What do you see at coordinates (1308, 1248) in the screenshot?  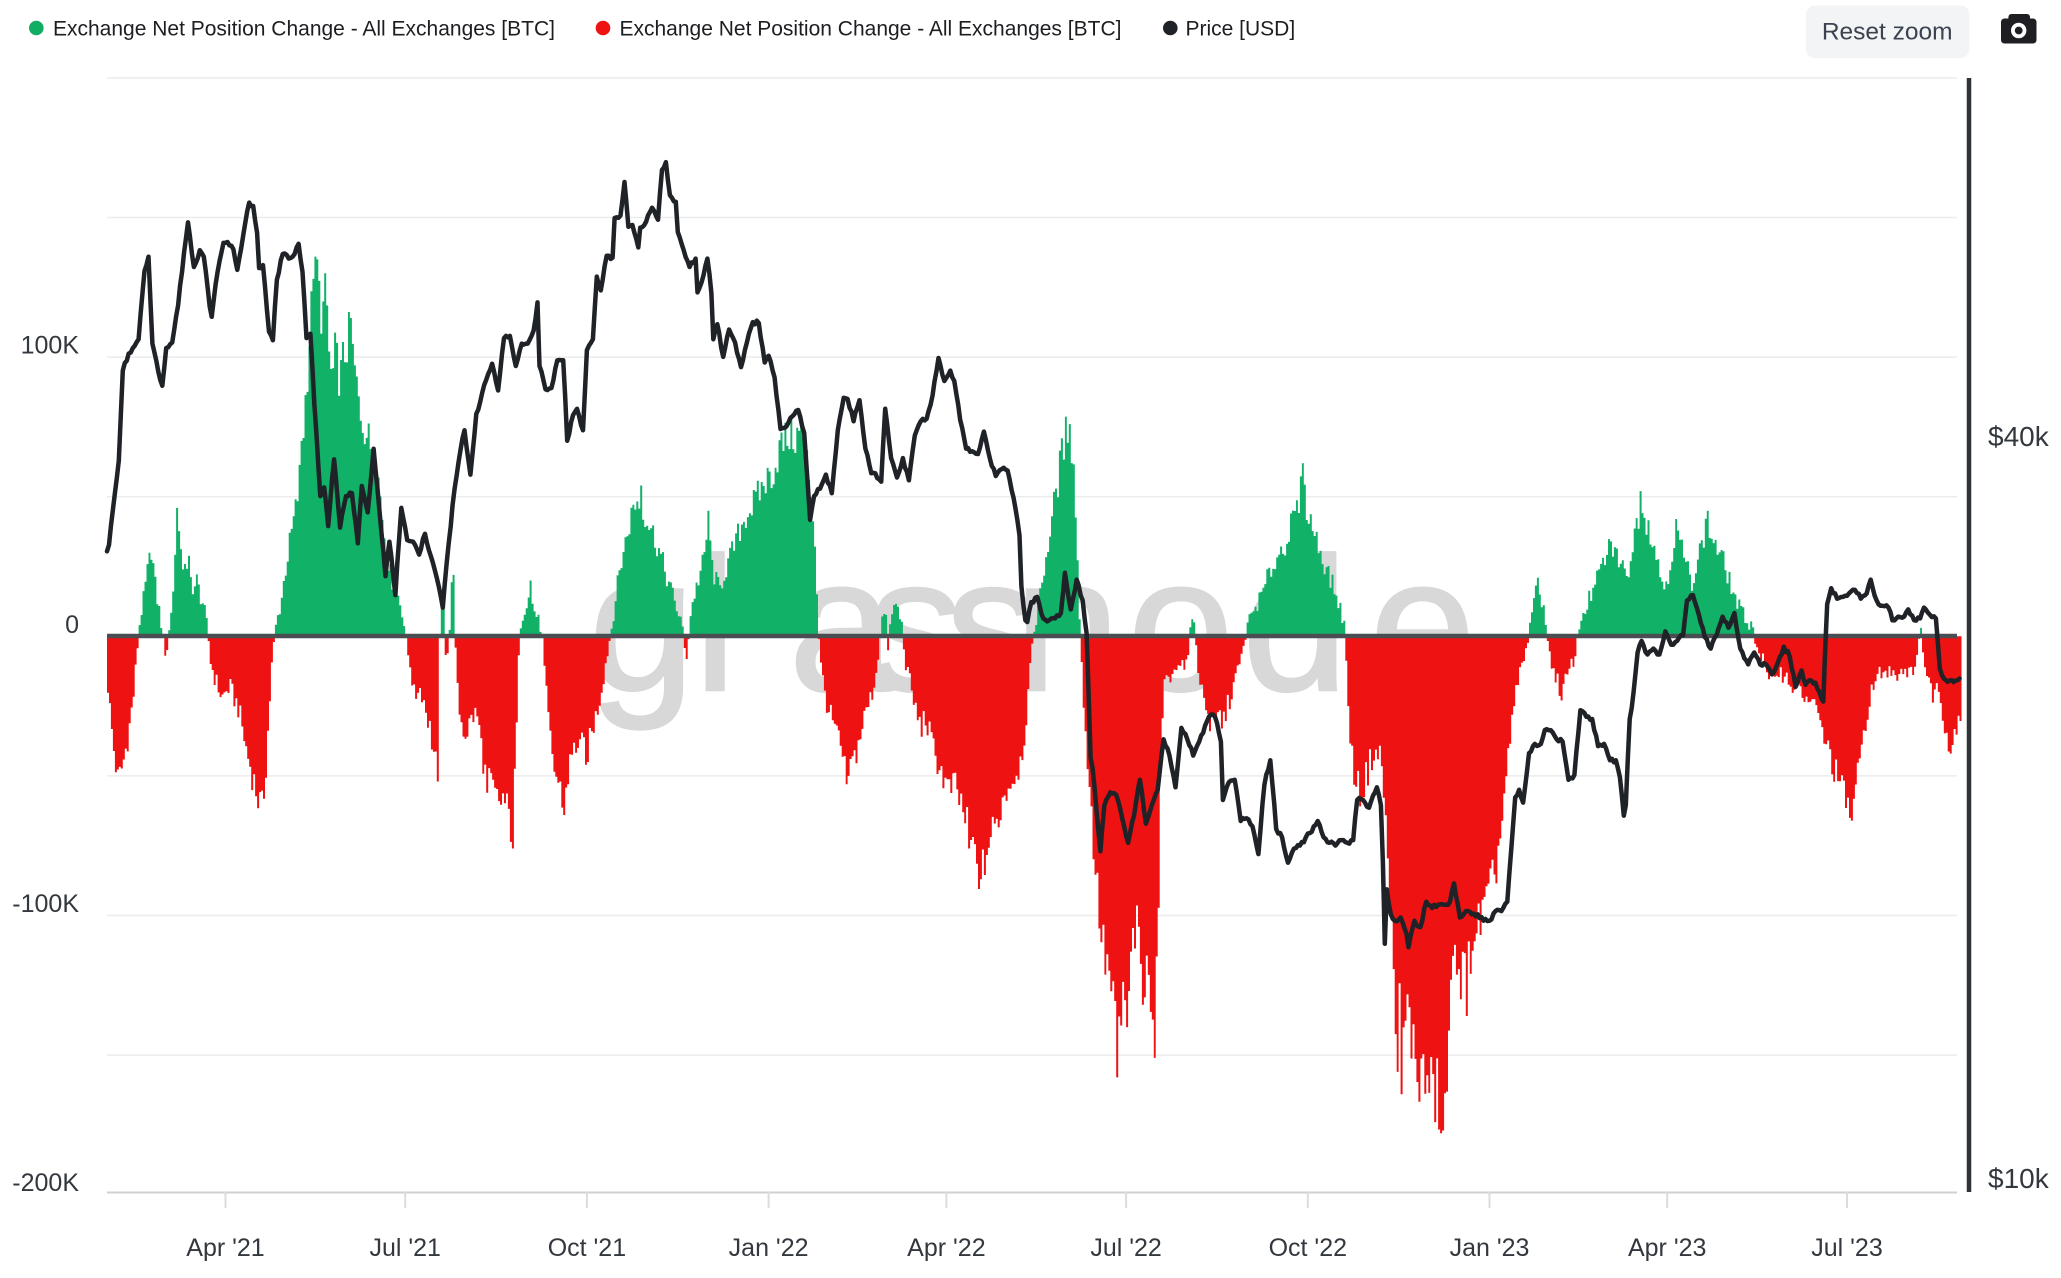 I see `svg-text: Oct '22` at bounding box center [1308, 1248].